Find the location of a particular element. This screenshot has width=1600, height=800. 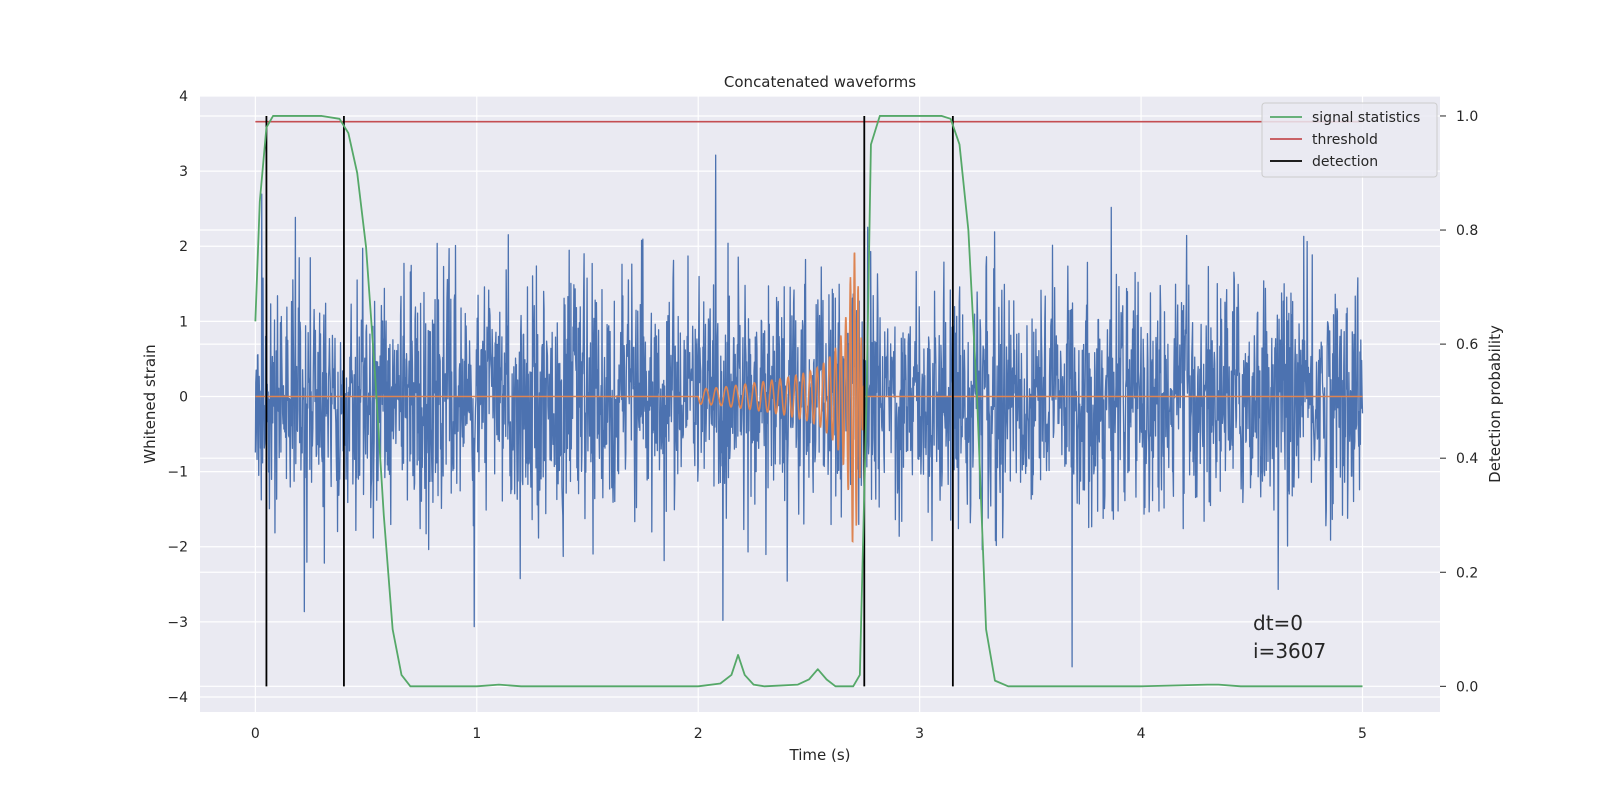

y-axis-ticks: −4 −3 −2 −1 0 1 2 3 4 is located at coordinates (177, 397).